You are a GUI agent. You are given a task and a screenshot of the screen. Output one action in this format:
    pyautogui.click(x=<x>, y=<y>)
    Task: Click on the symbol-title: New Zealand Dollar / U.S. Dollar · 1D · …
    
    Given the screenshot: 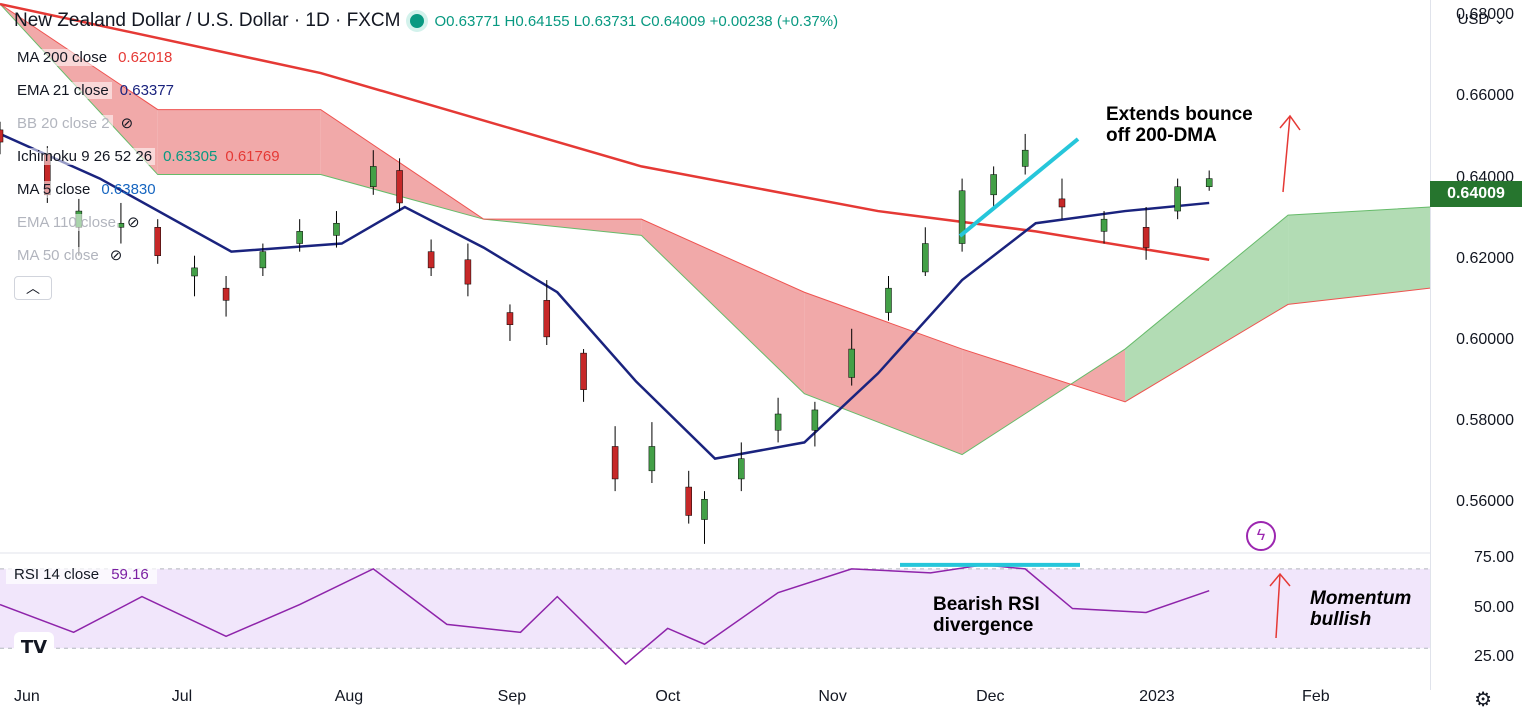 What is the action you would take?
    pyautogui.click(x=207, y=20)
    